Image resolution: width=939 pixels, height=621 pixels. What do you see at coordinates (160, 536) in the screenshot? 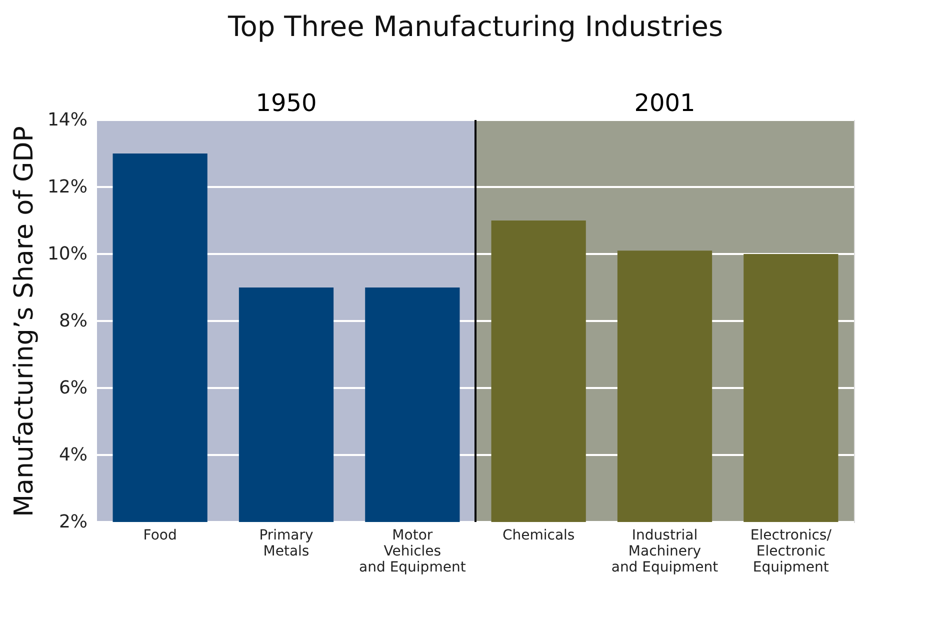
I see `x-tick-label: Food` at bounding box center [160, 536].